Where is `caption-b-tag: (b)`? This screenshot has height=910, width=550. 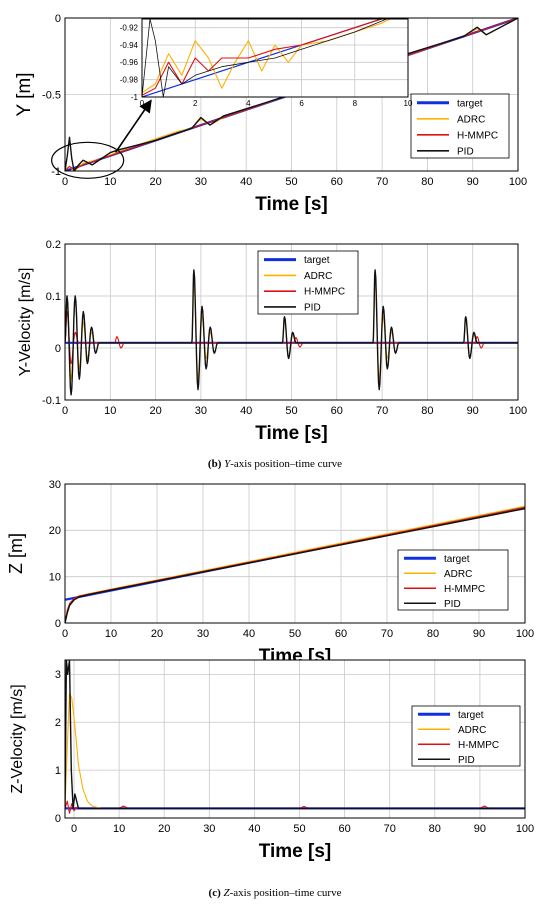
caption-b-tag: (b) is located at coordinates (214, 464).